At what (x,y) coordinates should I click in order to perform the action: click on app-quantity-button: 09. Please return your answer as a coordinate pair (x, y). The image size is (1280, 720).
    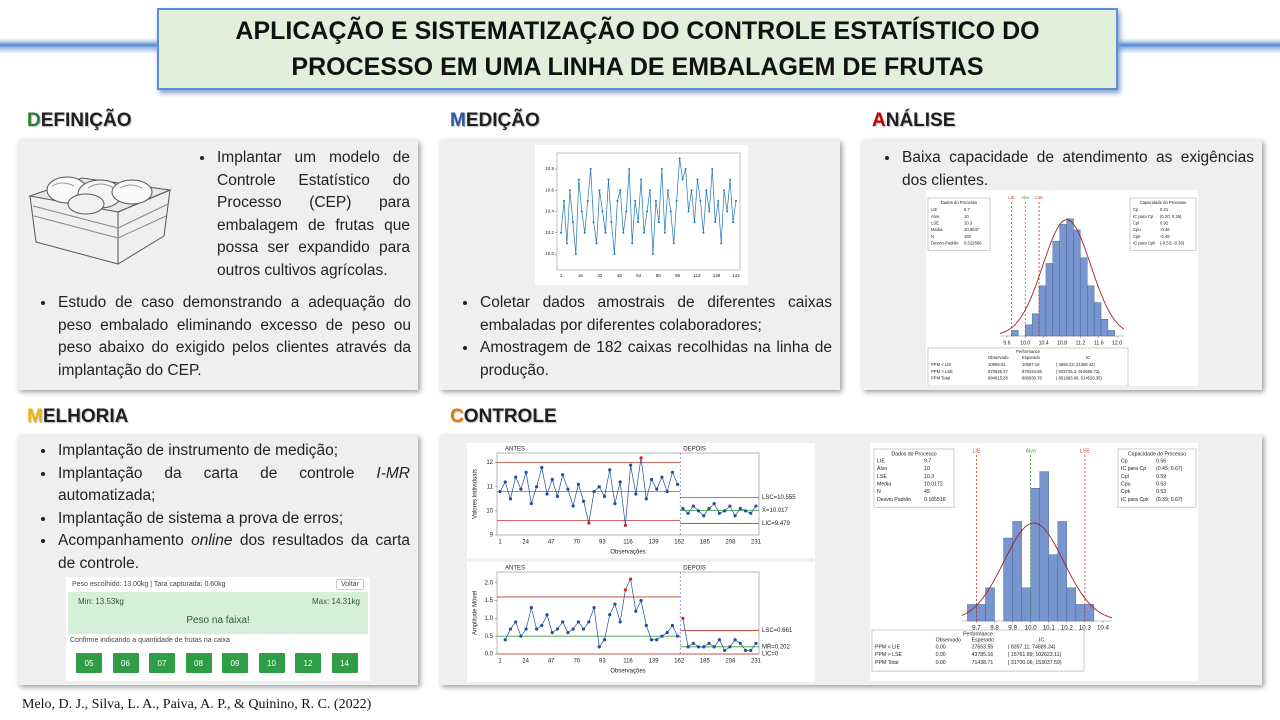
    Looking at the image, I should click on (235, 663).